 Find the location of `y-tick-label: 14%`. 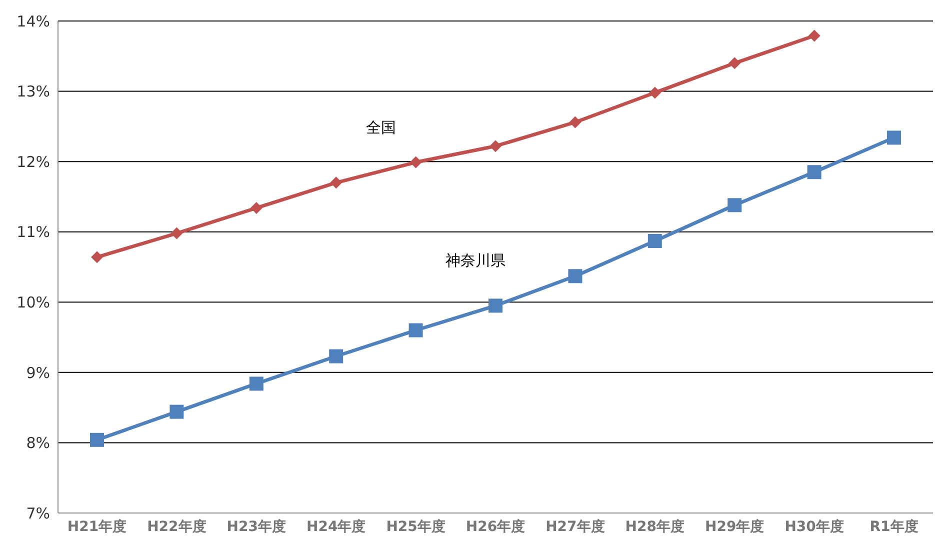

y-tick-label: 14% is located at coordinates (33, 21).